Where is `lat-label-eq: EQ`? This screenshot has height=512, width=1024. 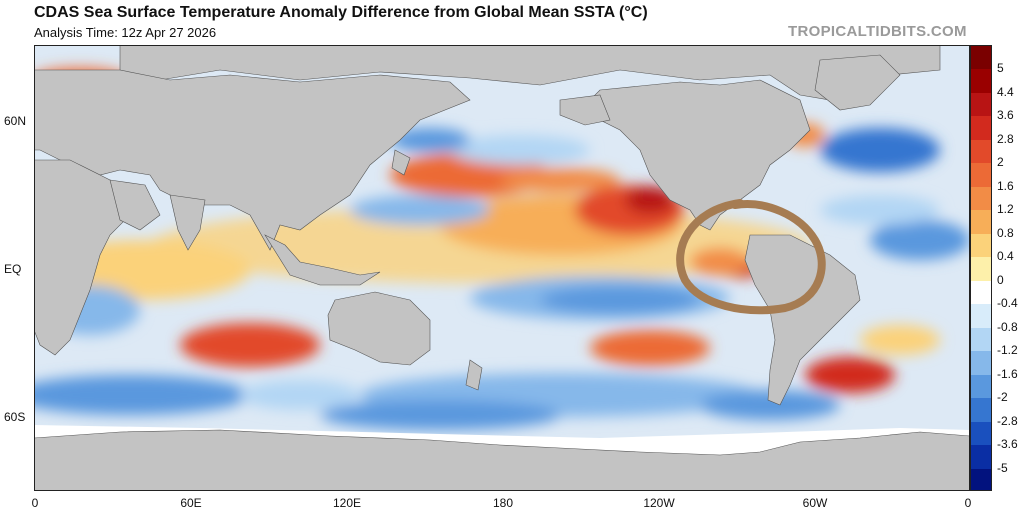
lat-label-eq: EQ is located at coordinates (13, 269).